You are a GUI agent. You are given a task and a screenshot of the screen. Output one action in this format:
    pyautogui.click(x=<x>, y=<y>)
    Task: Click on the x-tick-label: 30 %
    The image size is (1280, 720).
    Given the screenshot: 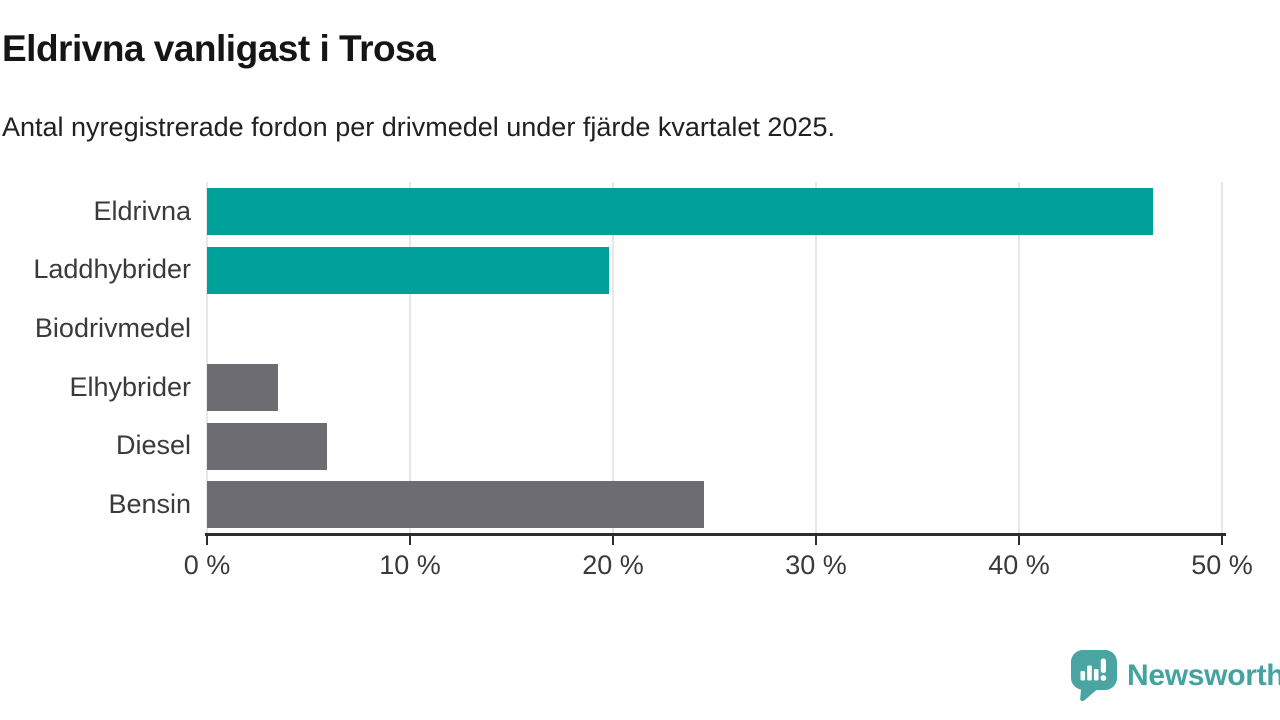 What is the action you would take?
    pyautogui.click(x=816, y=565)
    